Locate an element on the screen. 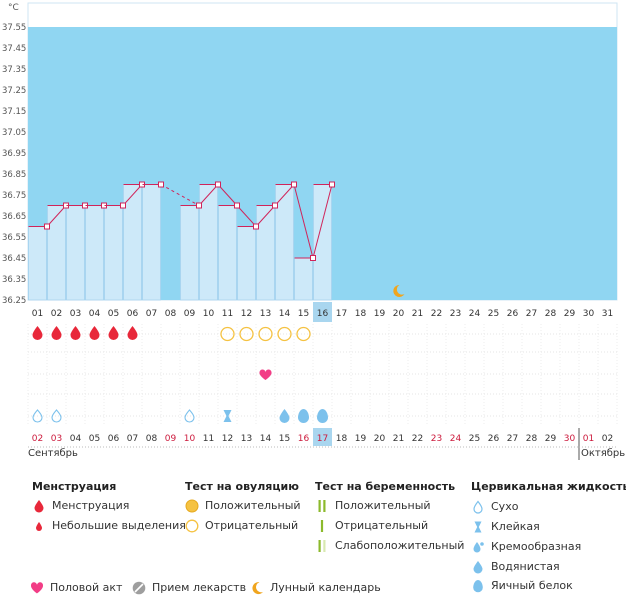 The width and height of the screenshot is (626, 596). legend-fluid-watery-label: Водянистая is located at coordinates (525, 566).